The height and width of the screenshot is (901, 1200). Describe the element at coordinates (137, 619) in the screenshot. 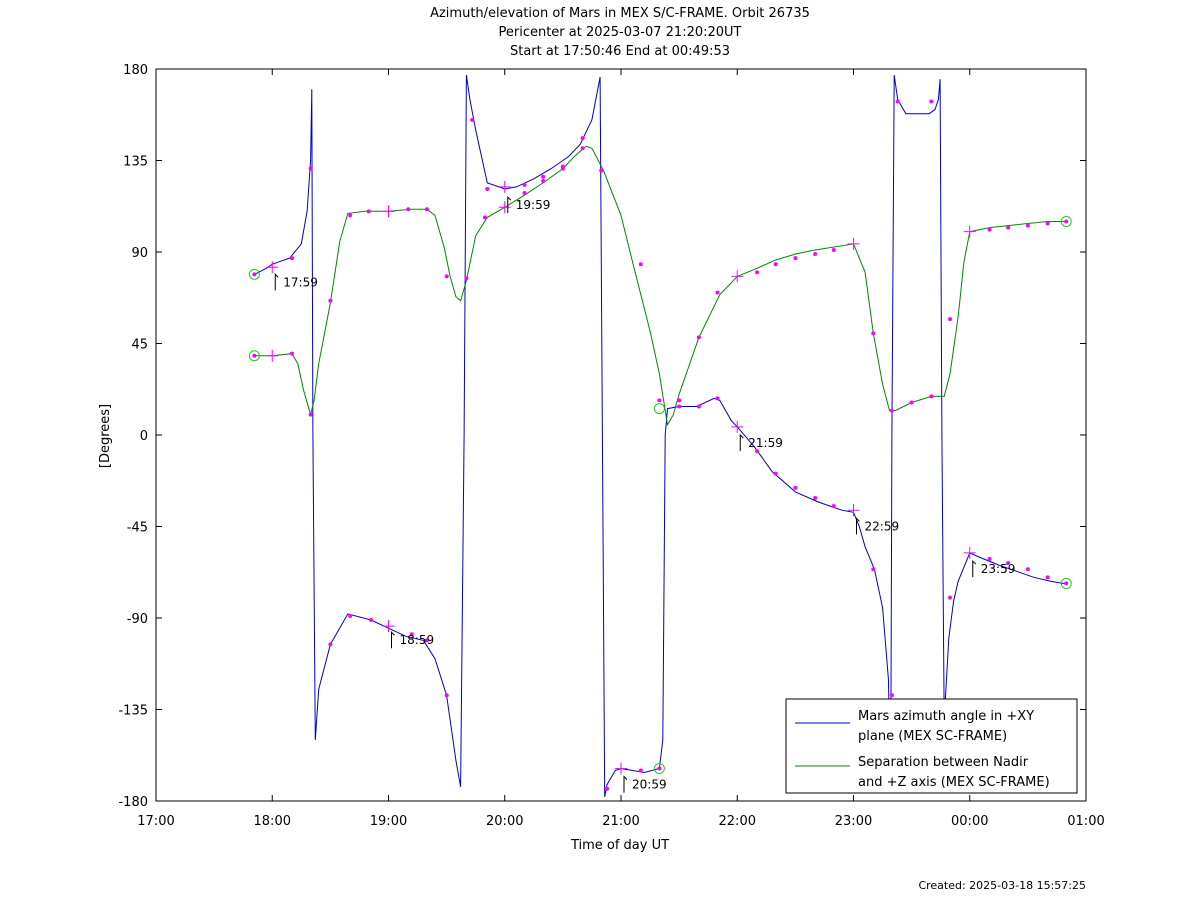

I see `y-tick-label: -90` at that location.